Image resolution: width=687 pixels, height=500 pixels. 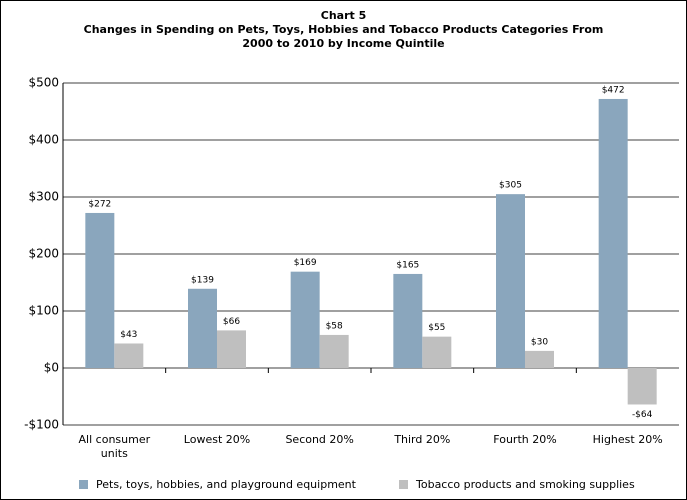 I want to click on data-label: $58, so click(x=334, y=326).